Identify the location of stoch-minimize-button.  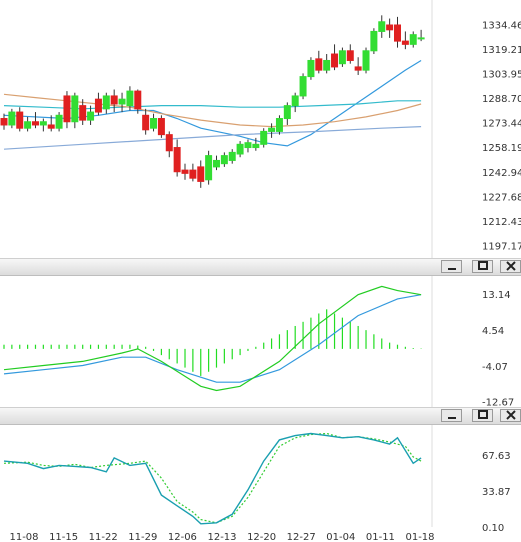
(451, 415).